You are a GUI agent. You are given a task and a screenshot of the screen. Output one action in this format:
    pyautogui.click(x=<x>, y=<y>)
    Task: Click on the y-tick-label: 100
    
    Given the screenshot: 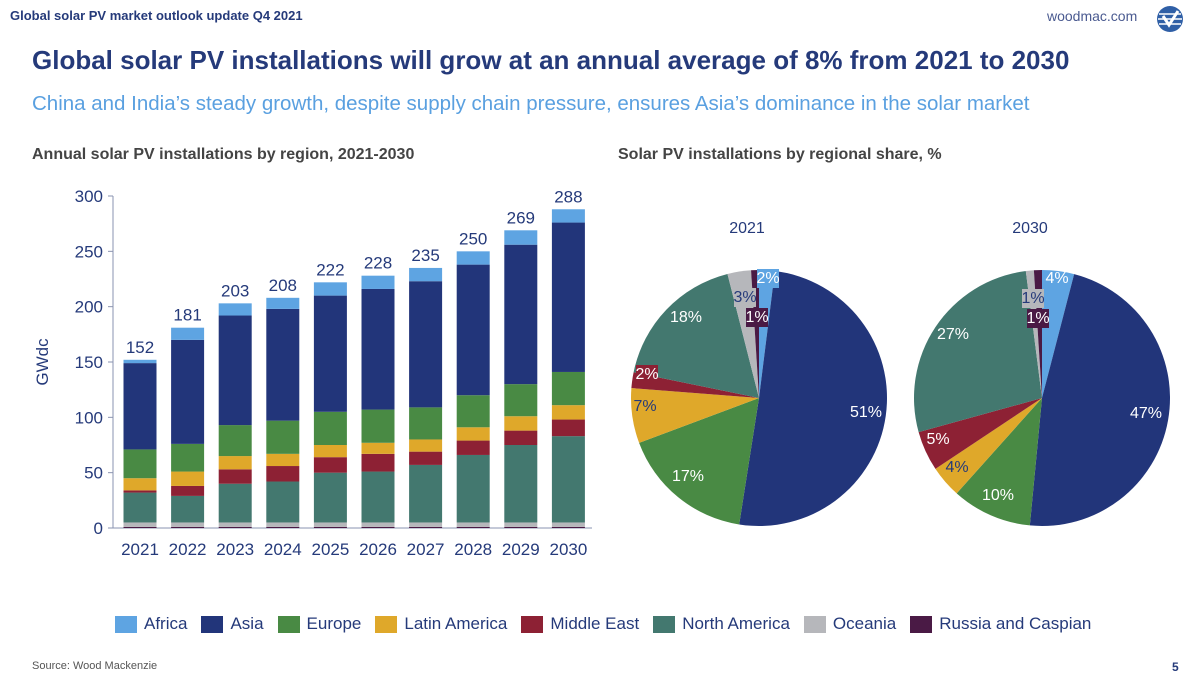 What is the action you would take?
    pyautogui.click(x=89, y=417)
    